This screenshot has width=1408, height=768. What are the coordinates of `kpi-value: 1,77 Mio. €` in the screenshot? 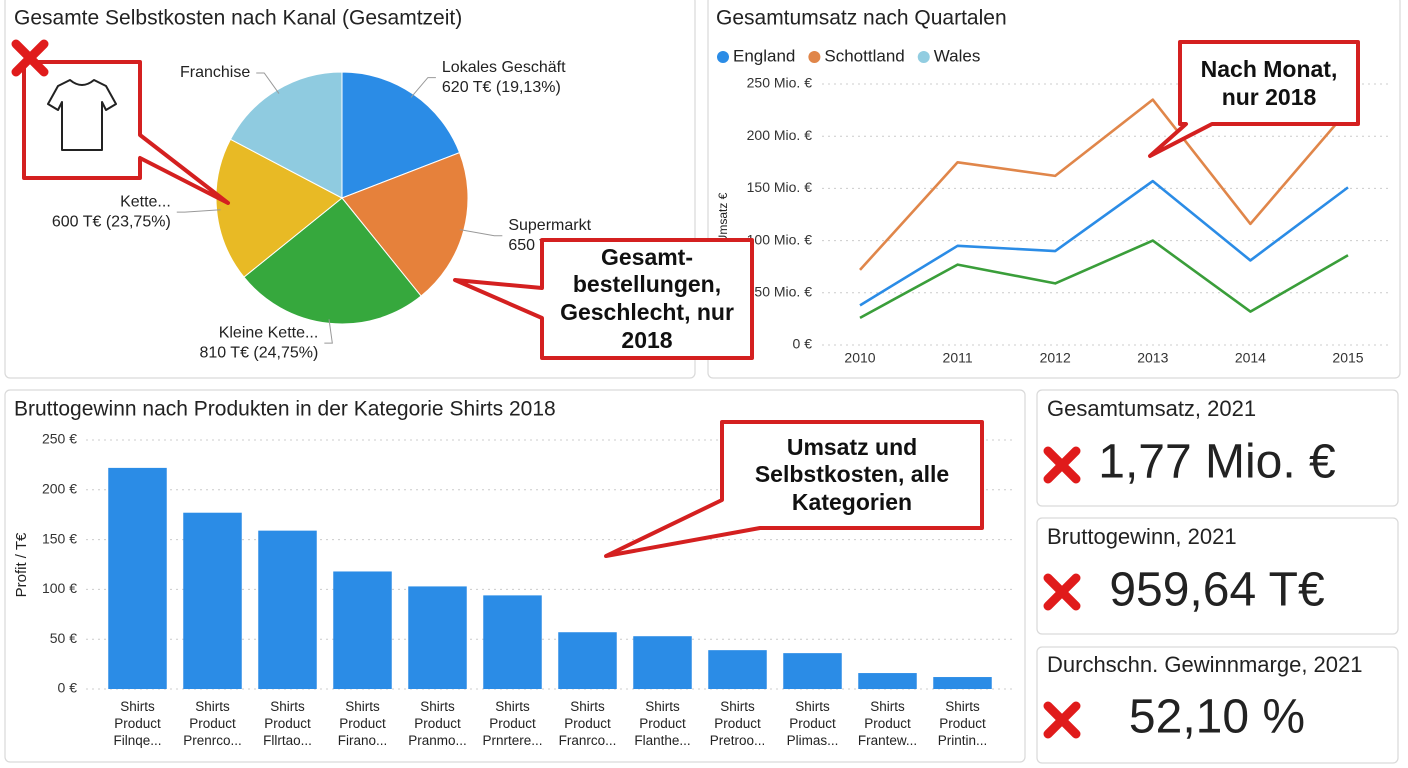 It's located at (1217, 462).